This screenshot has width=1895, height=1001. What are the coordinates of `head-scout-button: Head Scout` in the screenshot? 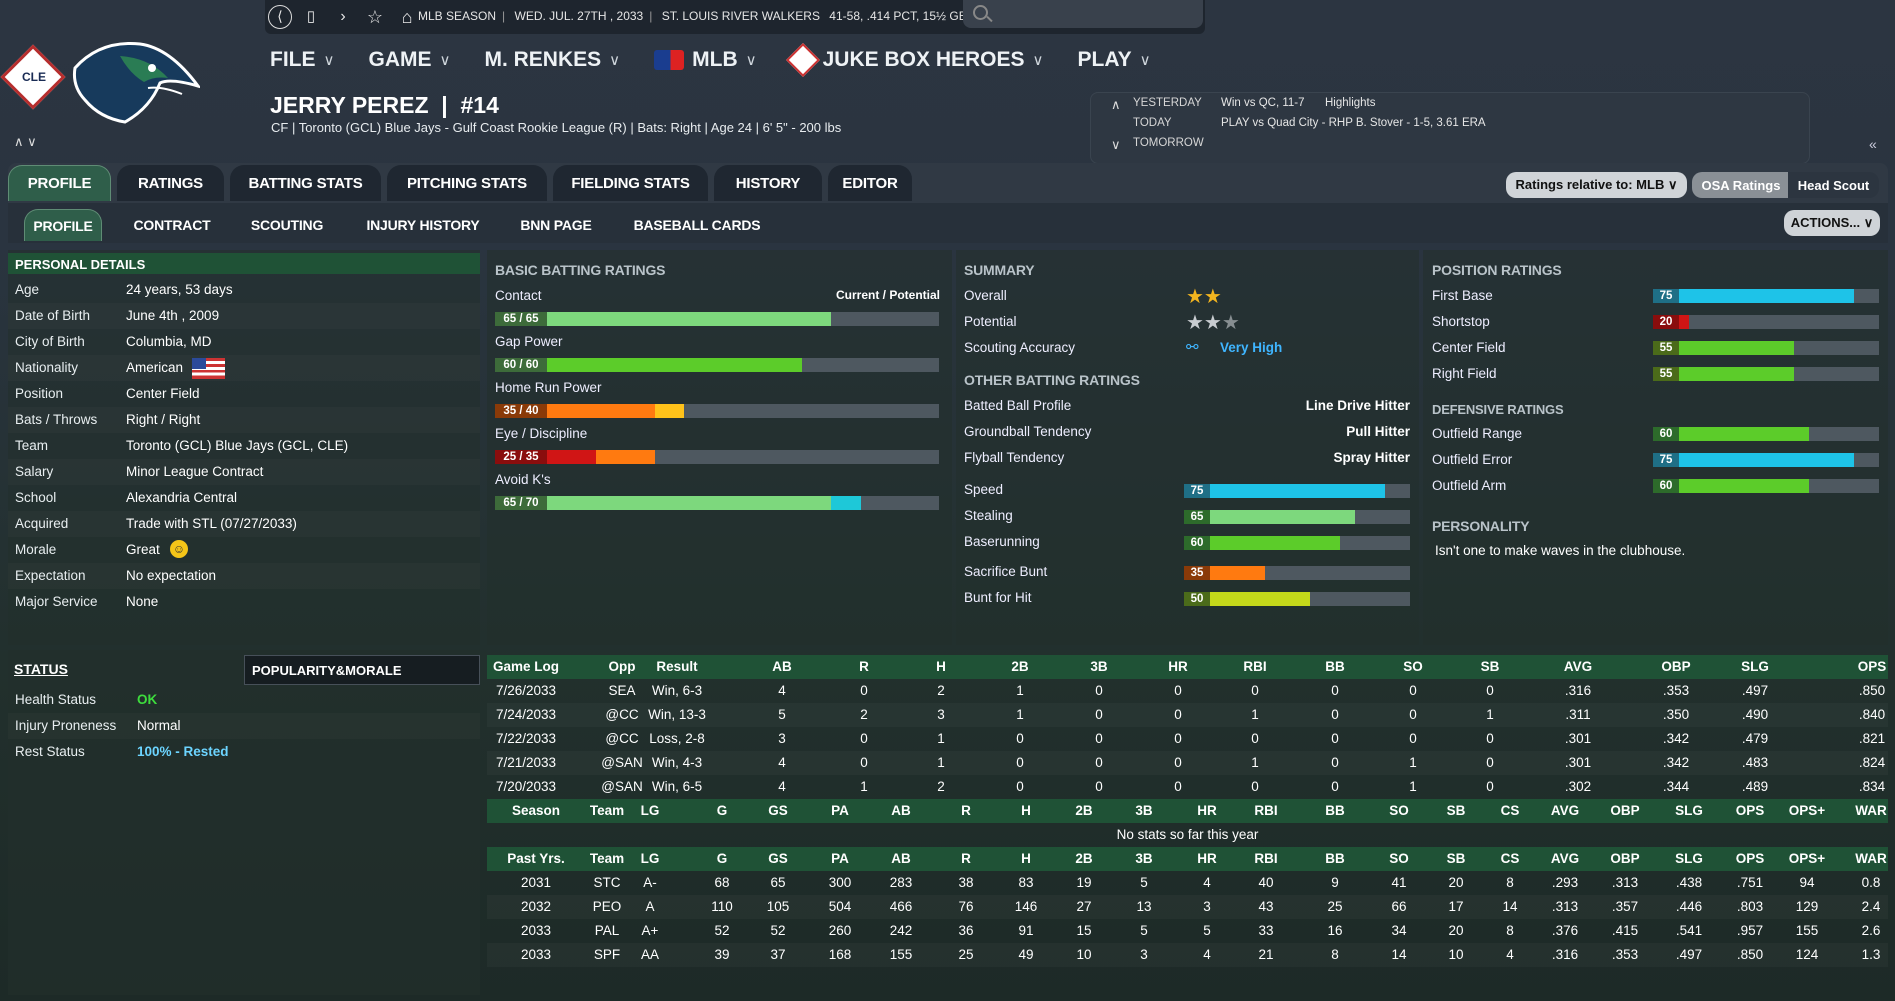 It's located at (1833, 185).